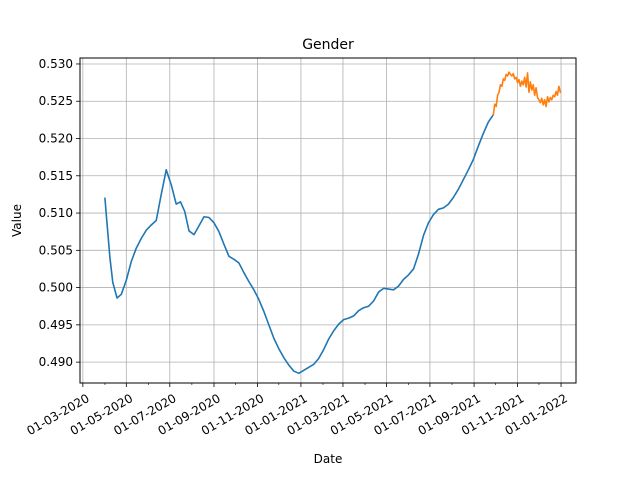 This screenshot has width=640, height=480. What do you see at coordinates (56, 139) in the screenshot?
I see `y-tick-label: 0.520` at bounding box center [56, 139].